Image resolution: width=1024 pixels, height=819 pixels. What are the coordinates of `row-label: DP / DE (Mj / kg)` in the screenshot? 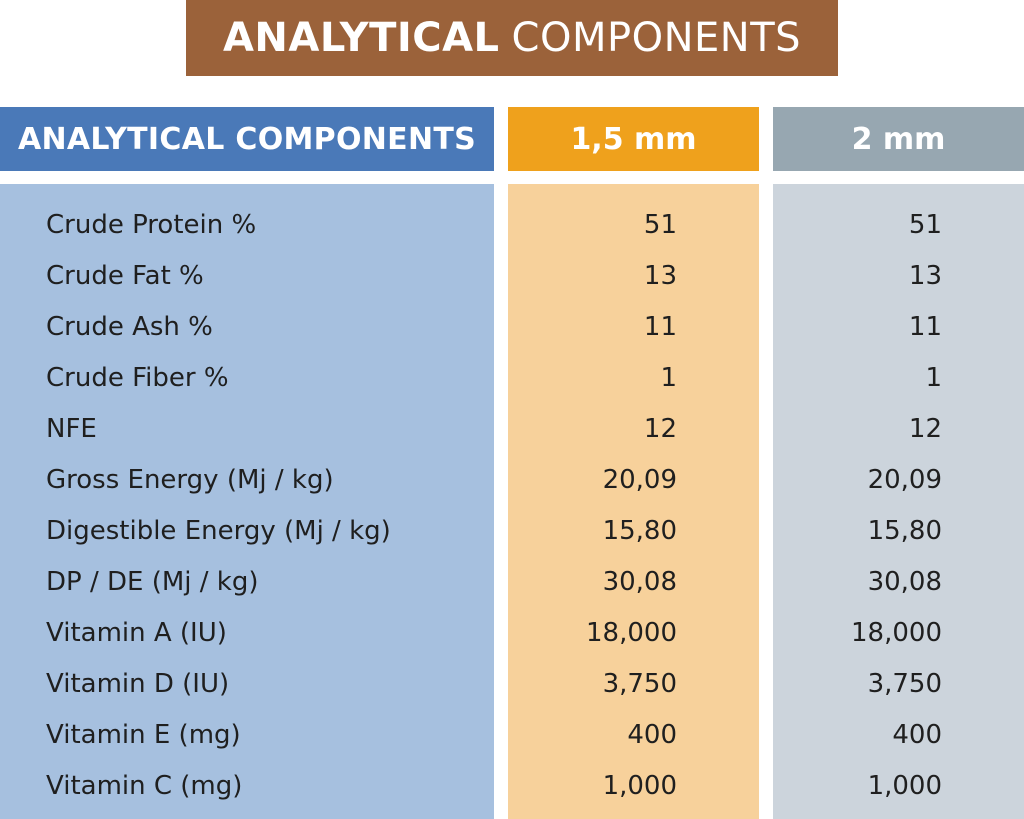 It's located at (152, 582).